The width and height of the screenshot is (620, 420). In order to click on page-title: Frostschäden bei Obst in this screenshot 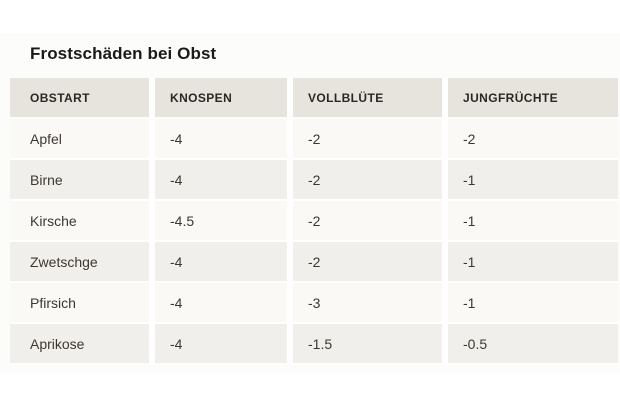, I will do `click(123, 53)`.